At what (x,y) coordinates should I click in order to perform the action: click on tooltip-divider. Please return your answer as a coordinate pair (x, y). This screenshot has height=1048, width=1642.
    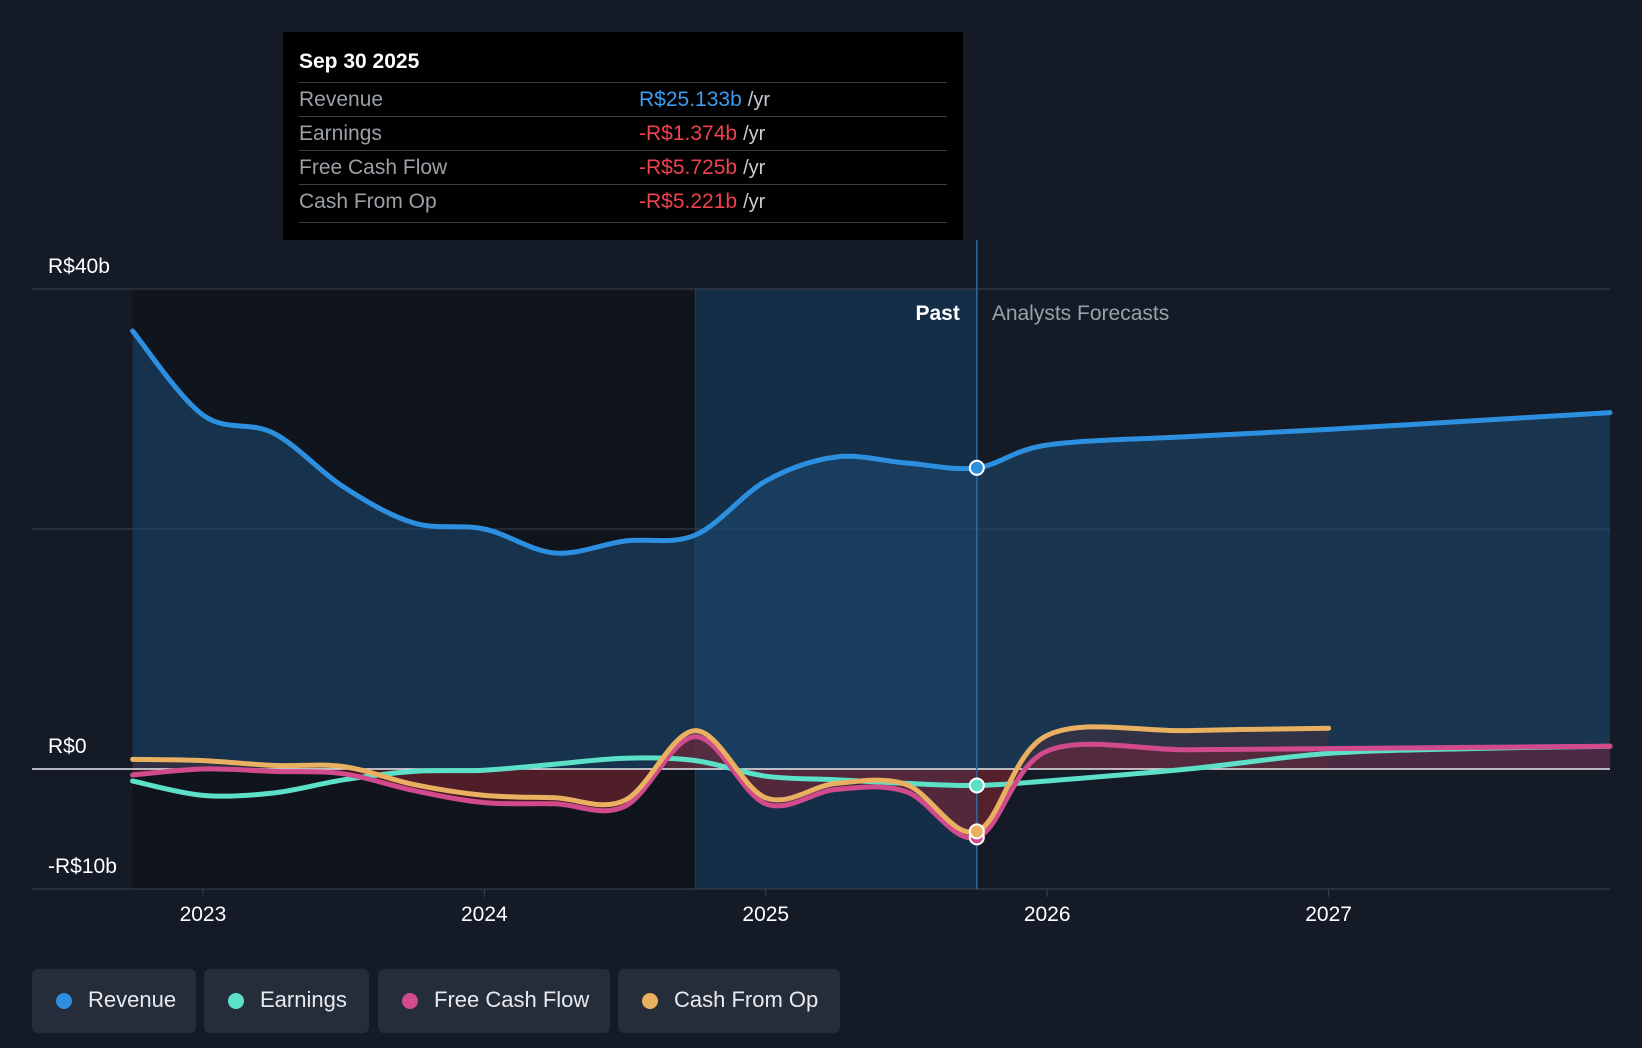
    Looking at the image, I should click on (623, 222).